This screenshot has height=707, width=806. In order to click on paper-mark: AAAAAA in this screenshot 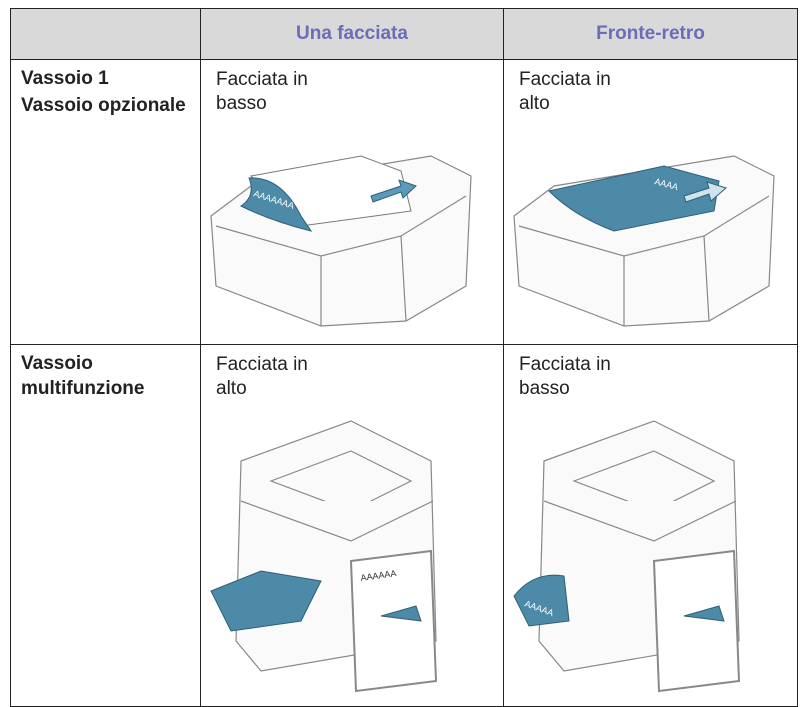, I will do `click(378, 575)`.